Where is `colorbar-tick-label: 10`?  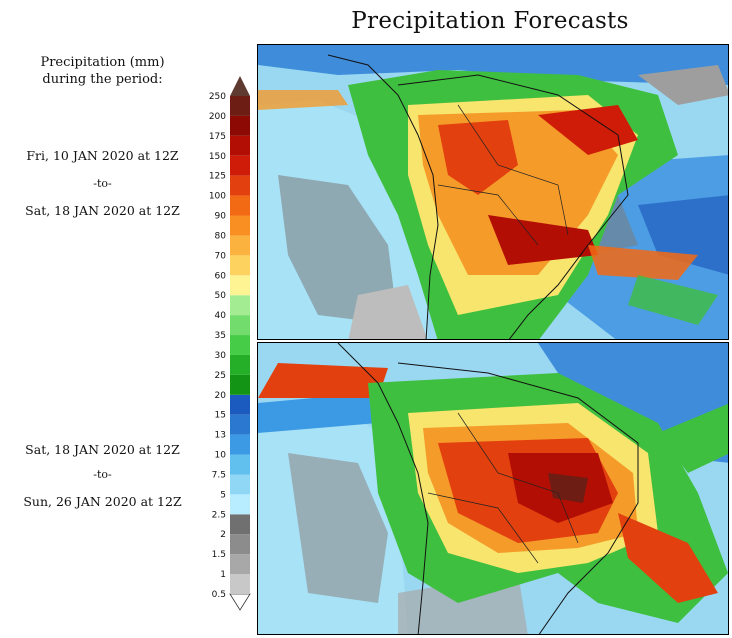 colorbar-tick-label: 10 is located at coordinates (221, 456).